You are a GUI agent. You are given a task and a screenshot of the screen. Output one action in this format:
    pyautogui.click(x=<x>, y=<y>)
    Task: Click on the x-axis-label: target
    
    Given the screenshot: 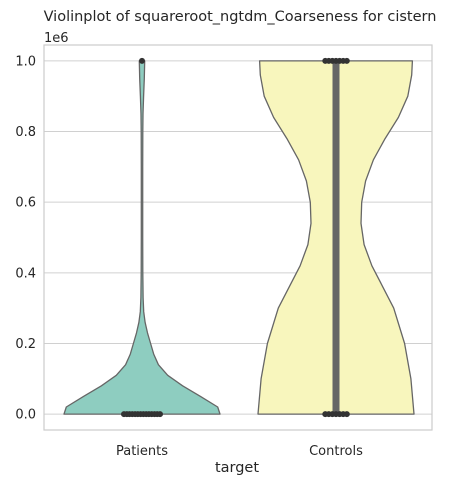 What is the action you would take?
    pyautogui.click(x=237, y=468)
    